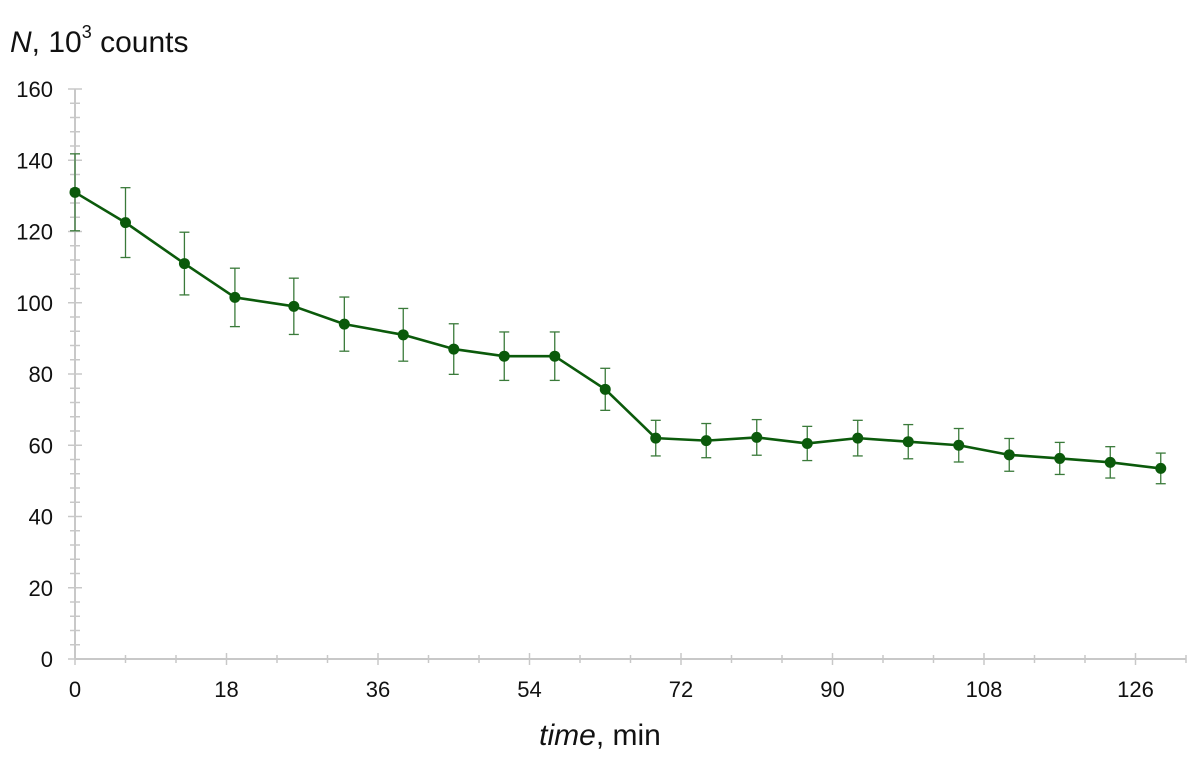  I want to click on y-tick-label: 120, so click(34, 232).